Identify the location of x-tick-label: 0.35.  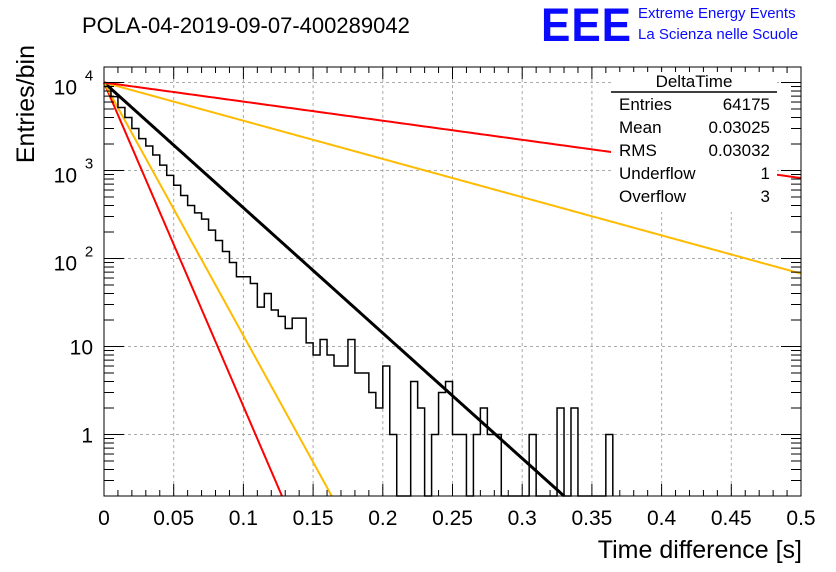
(591, 518).